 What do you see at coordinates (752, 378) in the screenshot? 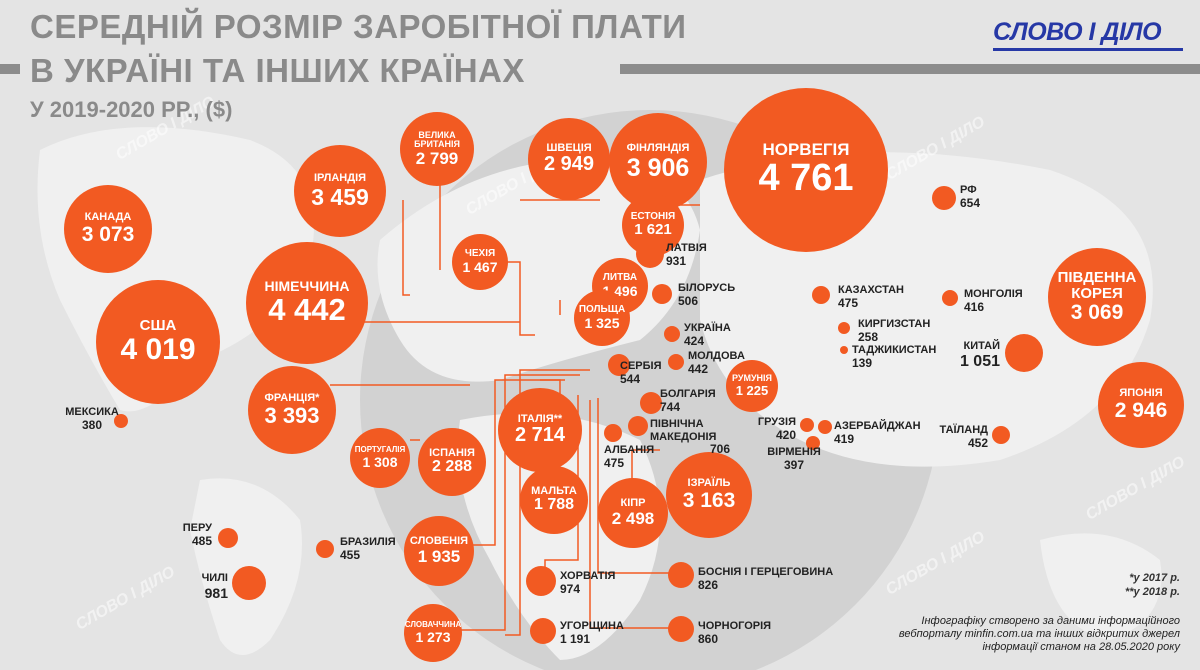
I see `bubble-romania-name: РУМУНІЯ` at bounding box center [752, 378].